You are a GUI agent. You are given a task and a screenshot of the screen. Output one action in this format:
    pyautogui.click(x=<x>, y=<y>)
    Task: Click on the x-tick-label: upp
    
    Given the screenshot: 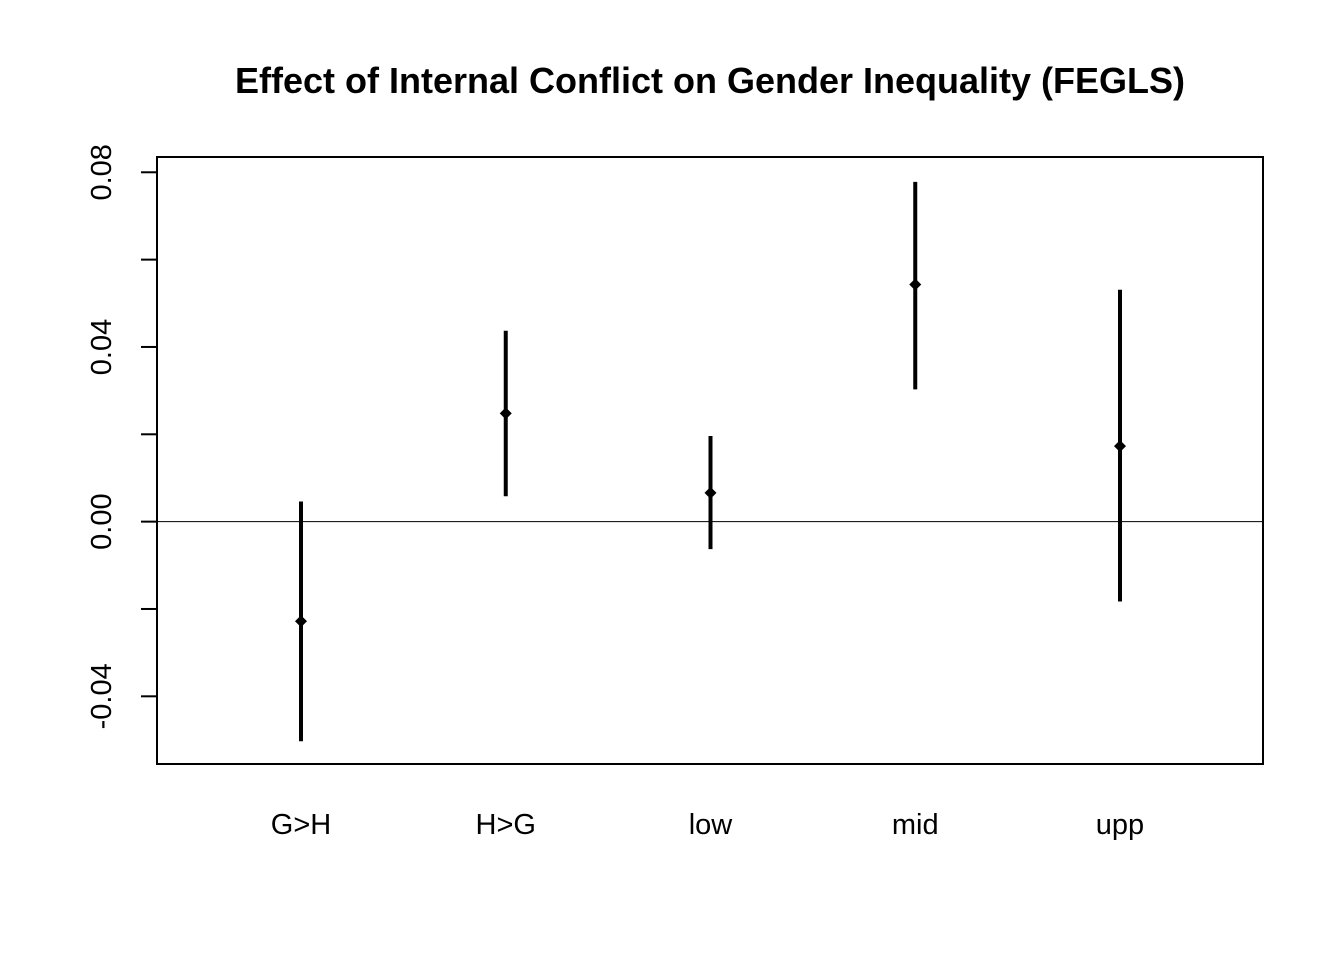 What is the action you would take?
    pyautogui.click(x=1120, y=825)
    